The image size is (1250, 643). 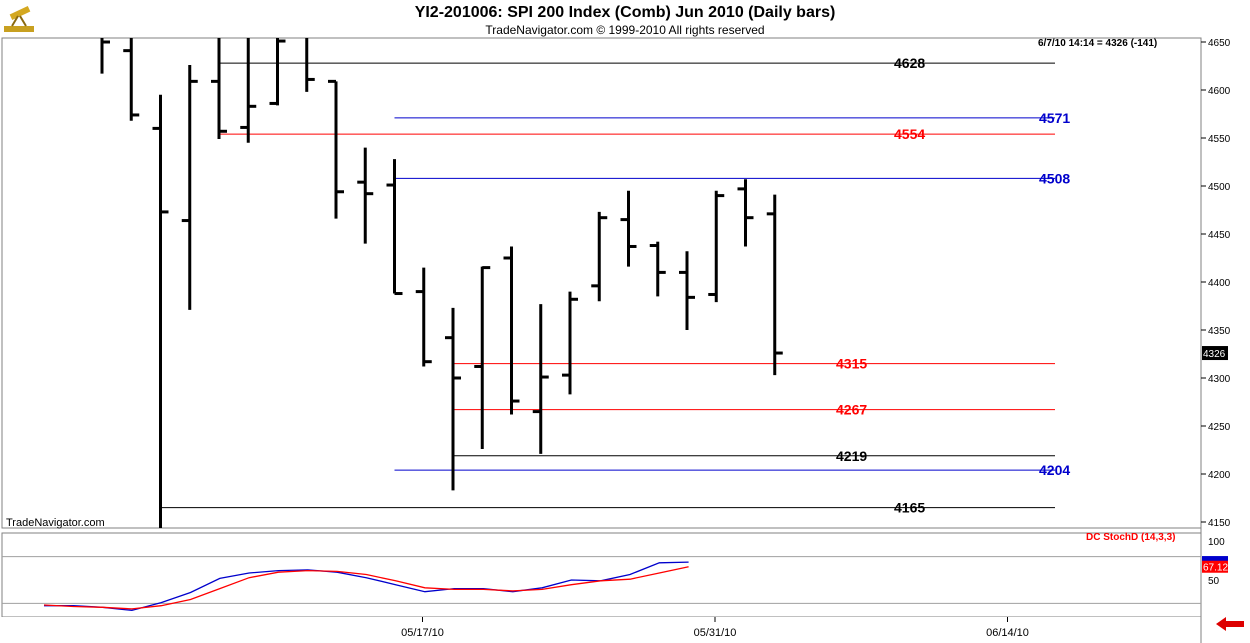 What do you see at coordinates (1219, 187) in the screenshot?
I see `price-tick-label-4500: 4500` at bounding box center [1219, 187].